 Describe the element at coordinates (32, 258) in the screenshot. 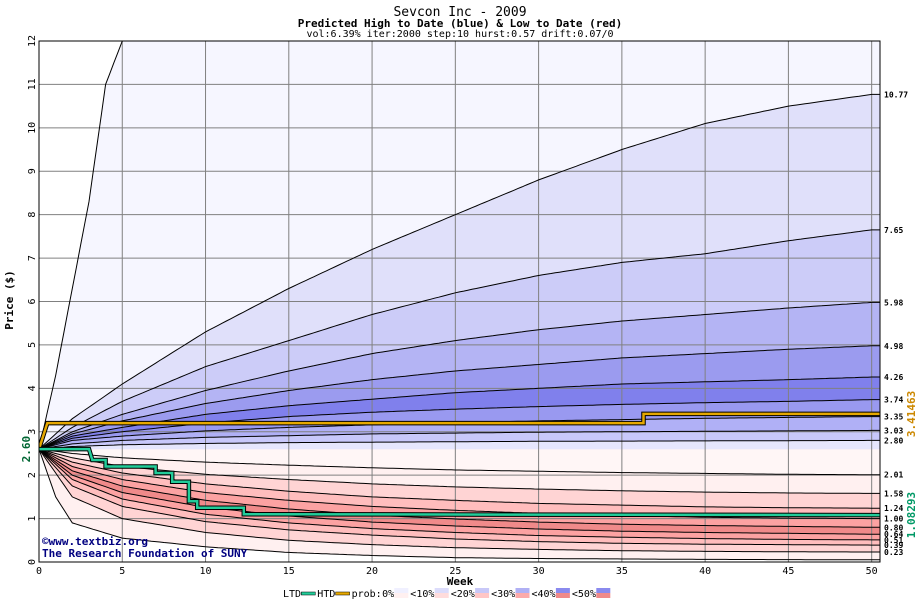

I see `y-tick-label: 7` at that location.